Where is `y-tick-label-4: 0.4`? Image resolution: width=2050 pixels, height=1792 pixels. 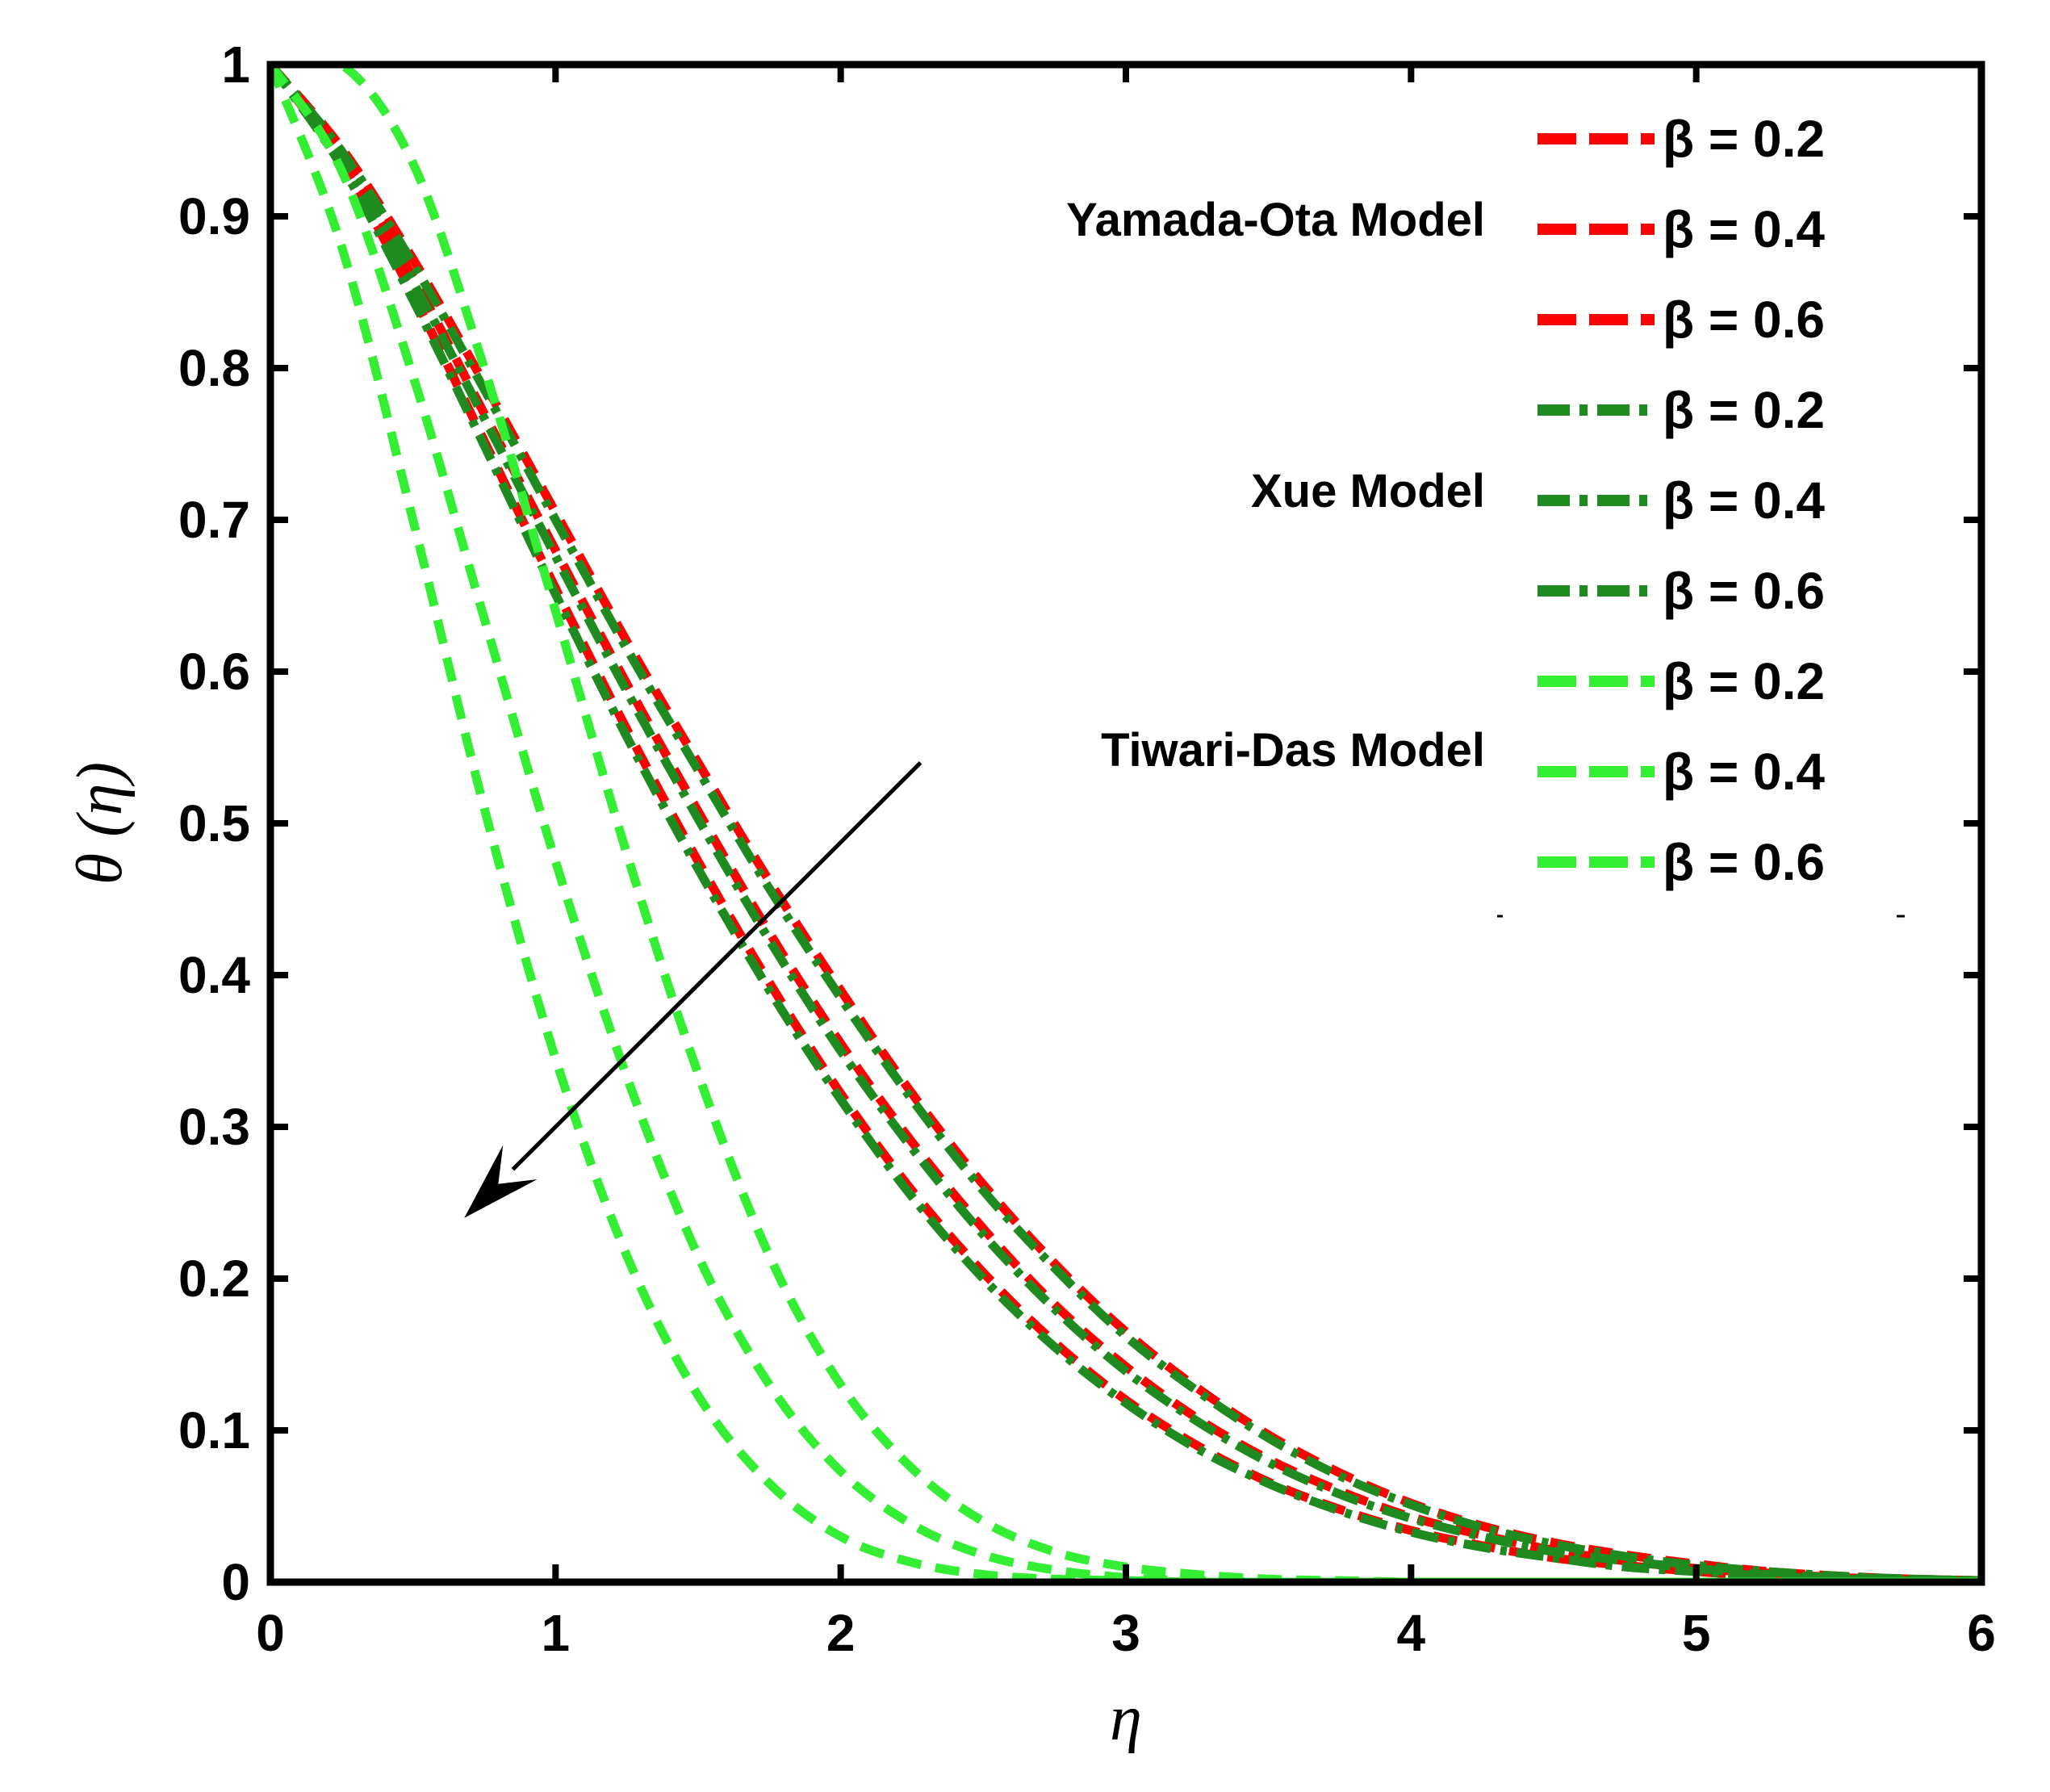 y-tick-label-4: 0.4 is located at coordinates (214, 975).